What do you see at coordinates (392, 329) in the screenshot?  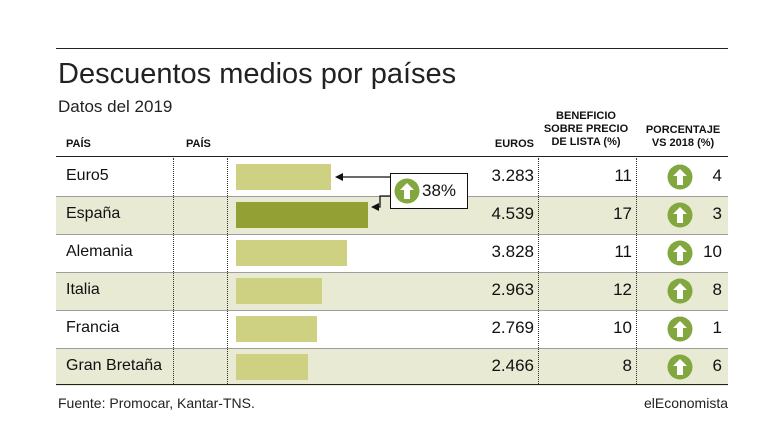 I see `table-row: Francia 2.769 10 1` at bounding box center [392, 329].